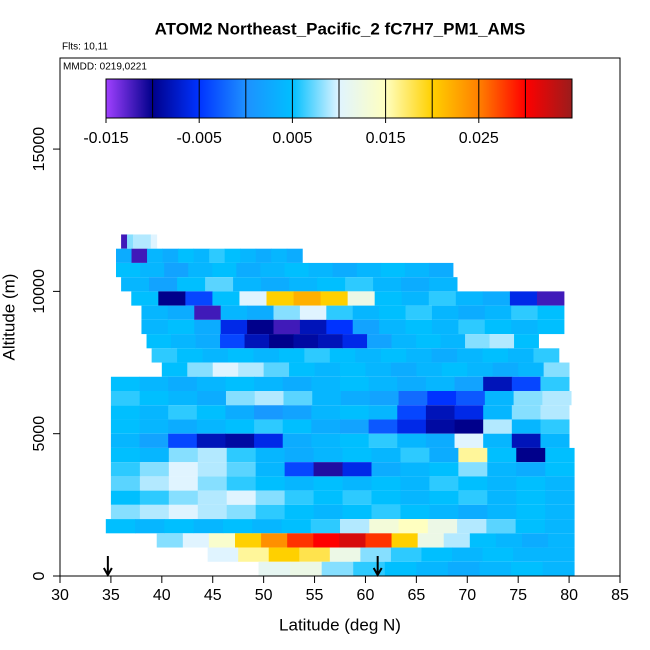 This screenshot has height=650, width=650. I want to click on x-tick-label: 35, so click(111, 595).